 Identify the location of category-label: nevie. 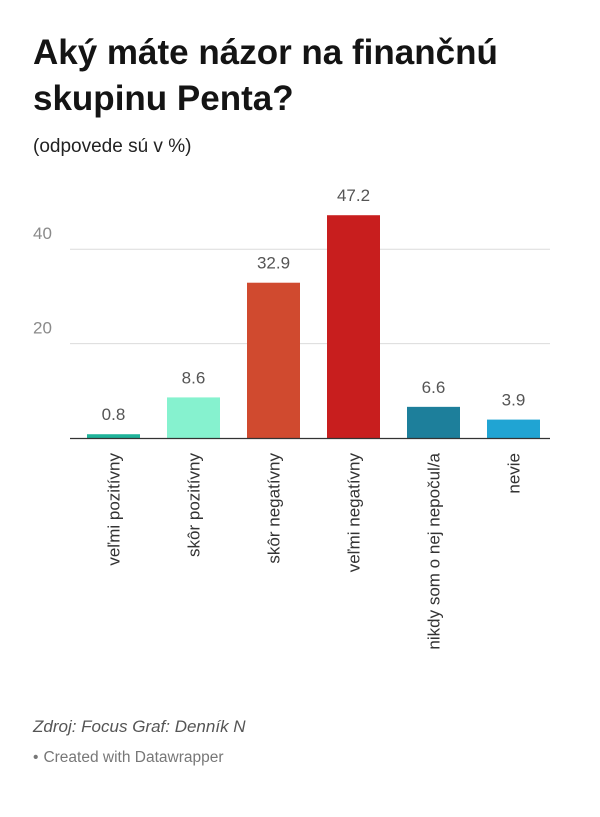
(514, 473).